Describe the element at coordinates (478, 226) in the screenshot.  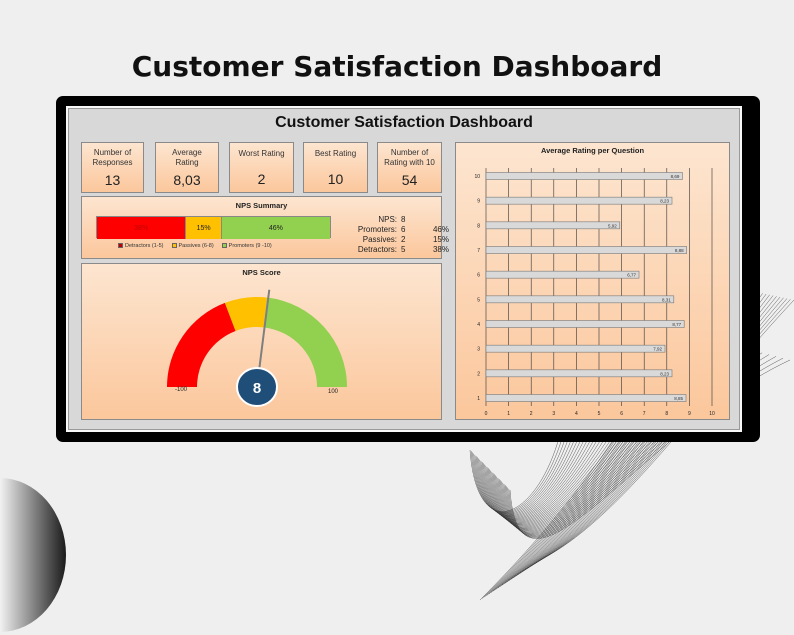
I see `y-tick-label: 8` at that location.